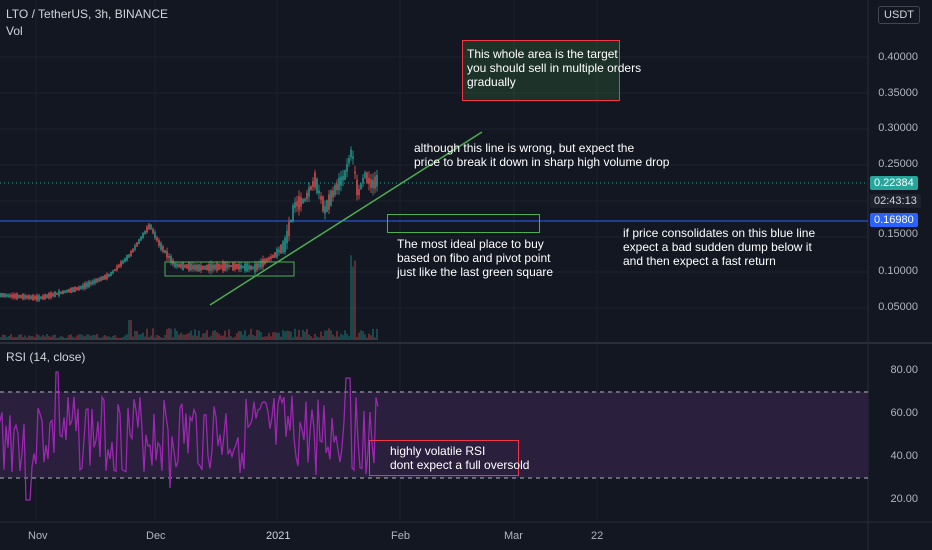 The height and width of the screenshot is (550, 932). What do you see at coordinates (898, 234) in the screenshot?
I see `price-tick: 0.15000` at bounding box center [898, 234].